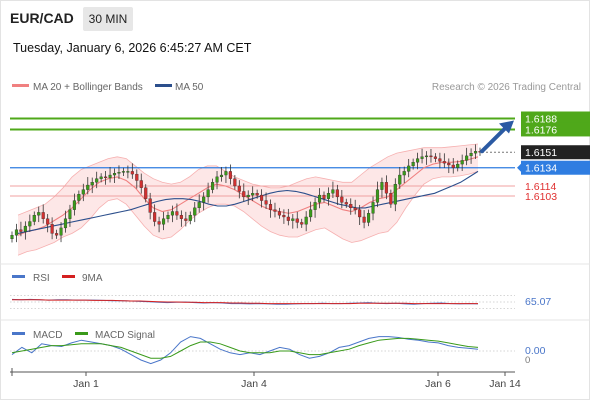 Image resolution: width=590 pixels, height=400 pixels. What do you see at coordinates (83, 335) in the screenshot?
I see `macd-legend: MACD MACD Signal` at bounding box center [83, 335].